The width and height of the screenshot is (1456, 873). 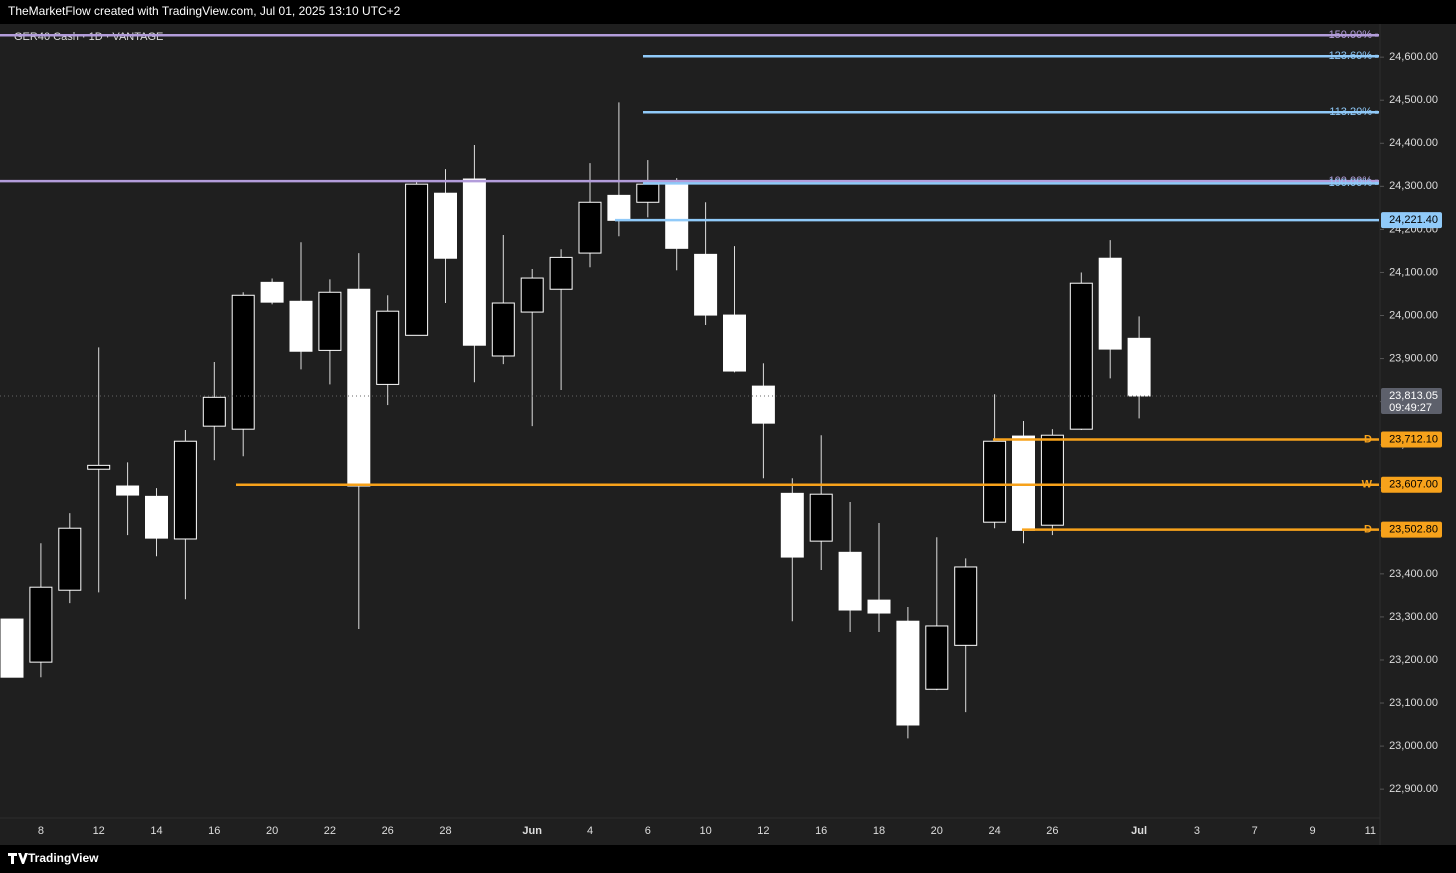 I want to click on y-tick-label: 22,900.00, so click(x=1413, y=789).